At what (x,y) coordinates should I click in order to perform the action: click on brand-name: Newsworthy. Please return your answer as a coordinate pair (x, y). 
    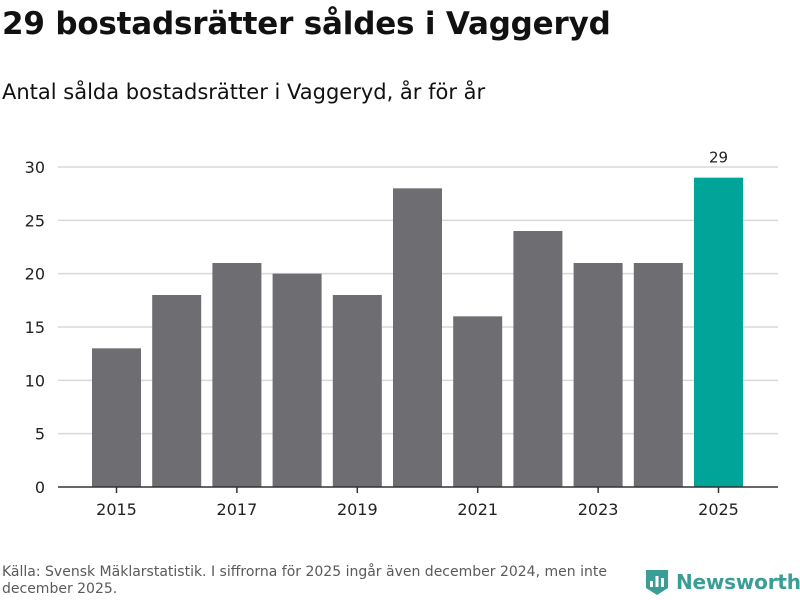
    Looking at the image, I should click on (738, 582).